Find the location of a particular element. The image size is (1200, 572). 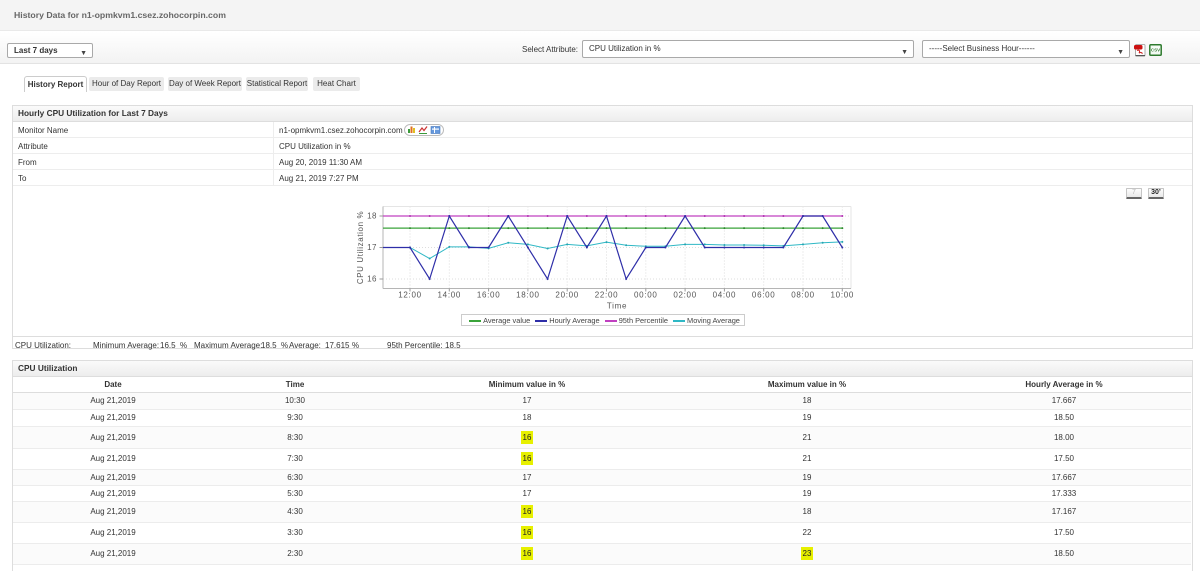

svg-text: 20:00 is located at coordinates (567, 295).